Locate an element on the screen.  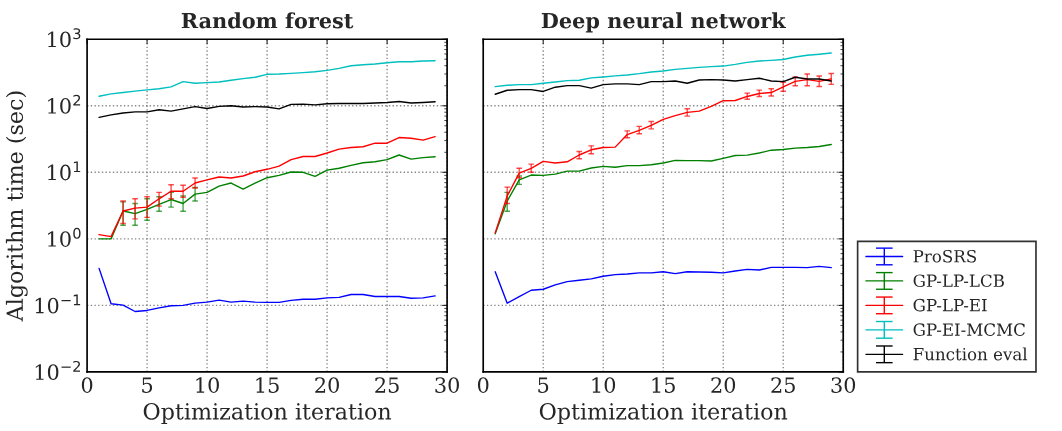
legend-label: ProSRS is located at coordinates (945, 256).